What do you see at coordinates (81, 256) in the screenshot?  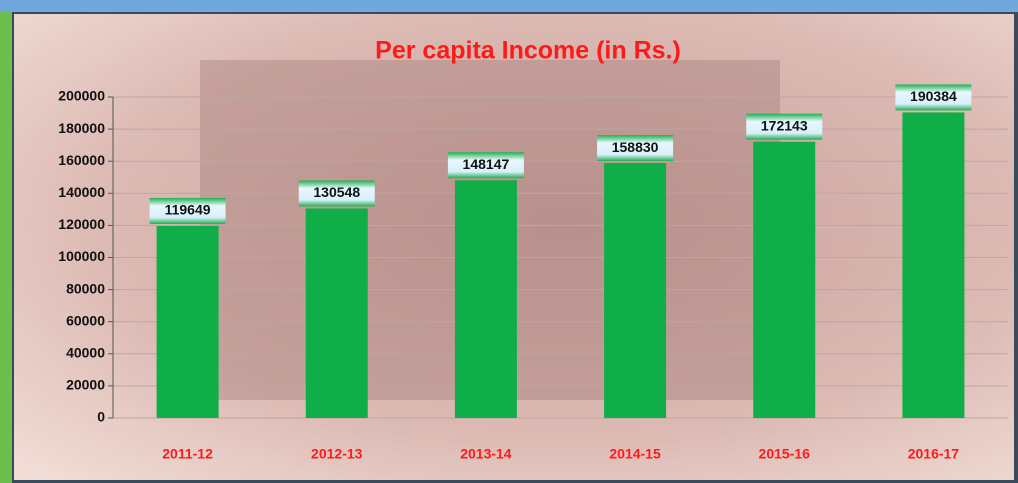 I see `y-tick-label: 100000` at bounding box center [81, 256].